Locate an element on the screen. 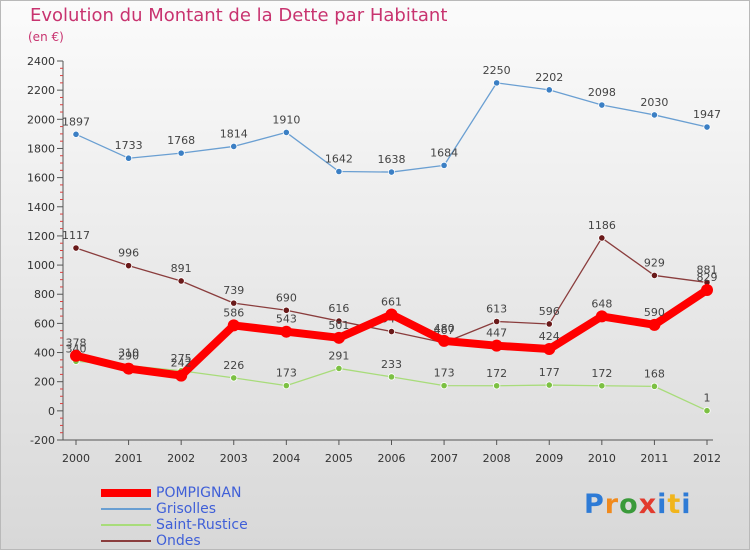 The image size is (750, 550). data-label-ondes: 596 is located at coordinates (549, 311).